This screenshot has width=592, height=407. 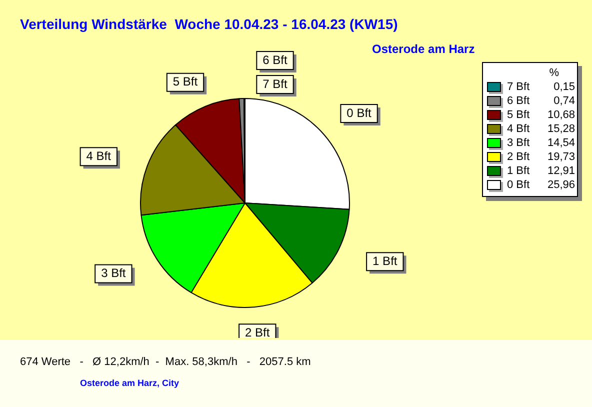 What do you see at coordinates (209, 24) in the screenshot?
I see `chart-title: Verteilung Windstärke Woche 10.04.23 - 16.04.23 (KW15)` at bounding box center [209, 24].